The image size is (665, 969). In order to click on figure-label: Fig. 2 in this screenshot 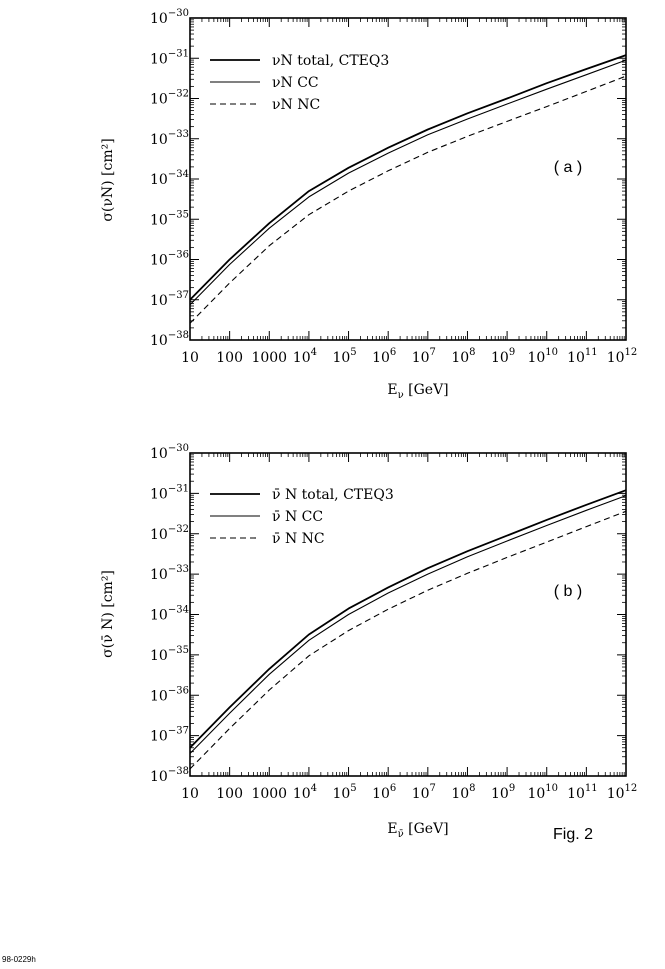, I will do `click(573, 834)`.